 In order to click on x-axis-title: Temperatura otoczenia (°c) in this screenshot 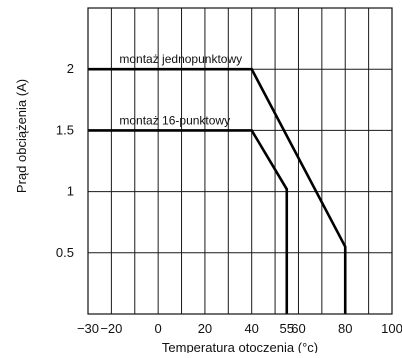, I will do `click(240, 346)`.